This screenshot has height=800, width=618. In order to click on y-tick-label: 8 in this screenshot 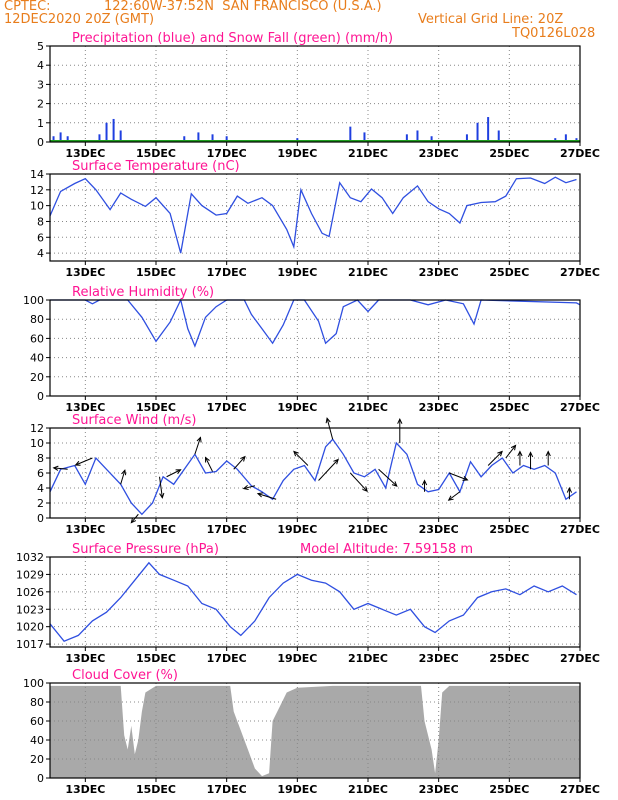, I will do `click(40, 458)`.